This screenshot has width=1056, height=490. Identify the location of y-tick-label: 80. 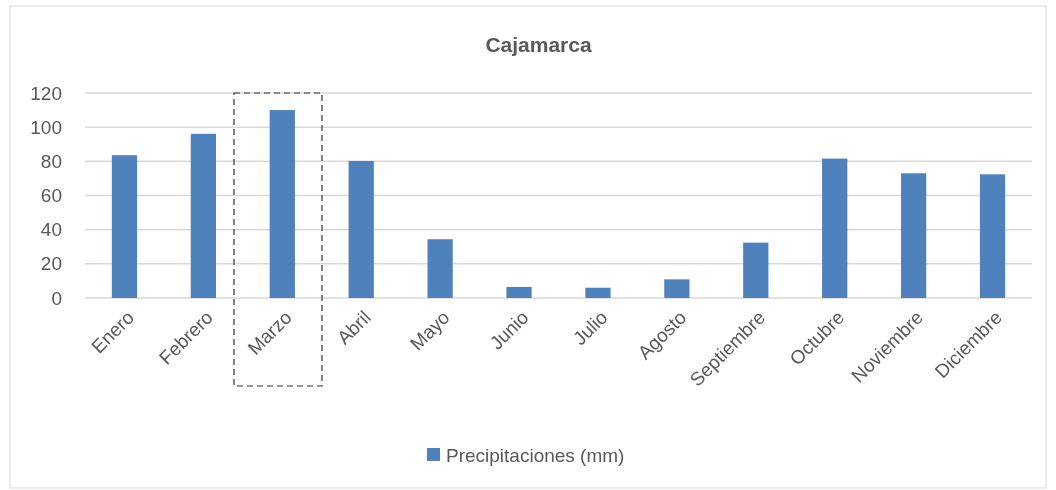
(51, 161).